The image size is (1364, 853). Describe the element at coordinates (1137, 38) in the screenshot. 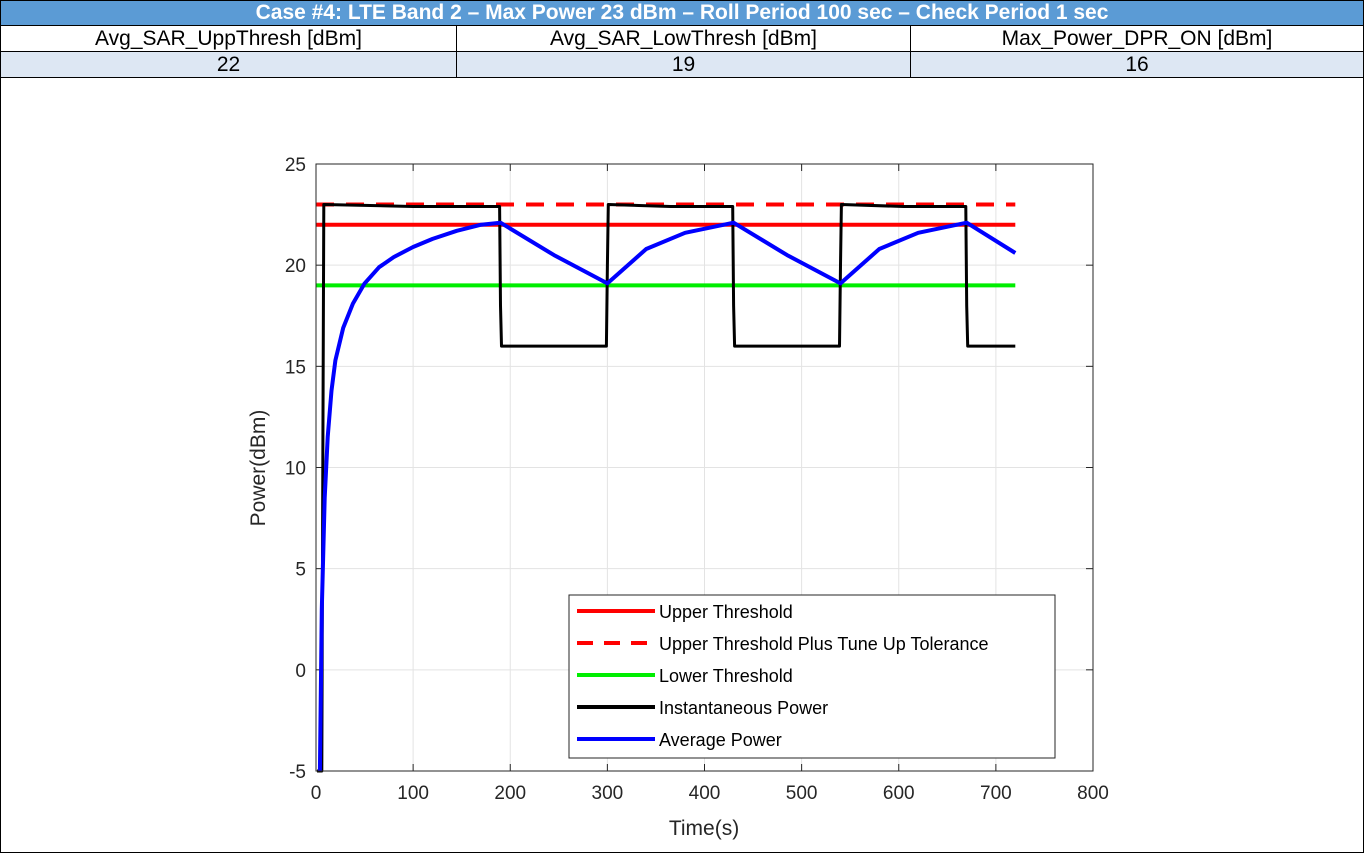

I see `header-cell-max-power: Max_Power_DPR_ON [dBm]` at that location.